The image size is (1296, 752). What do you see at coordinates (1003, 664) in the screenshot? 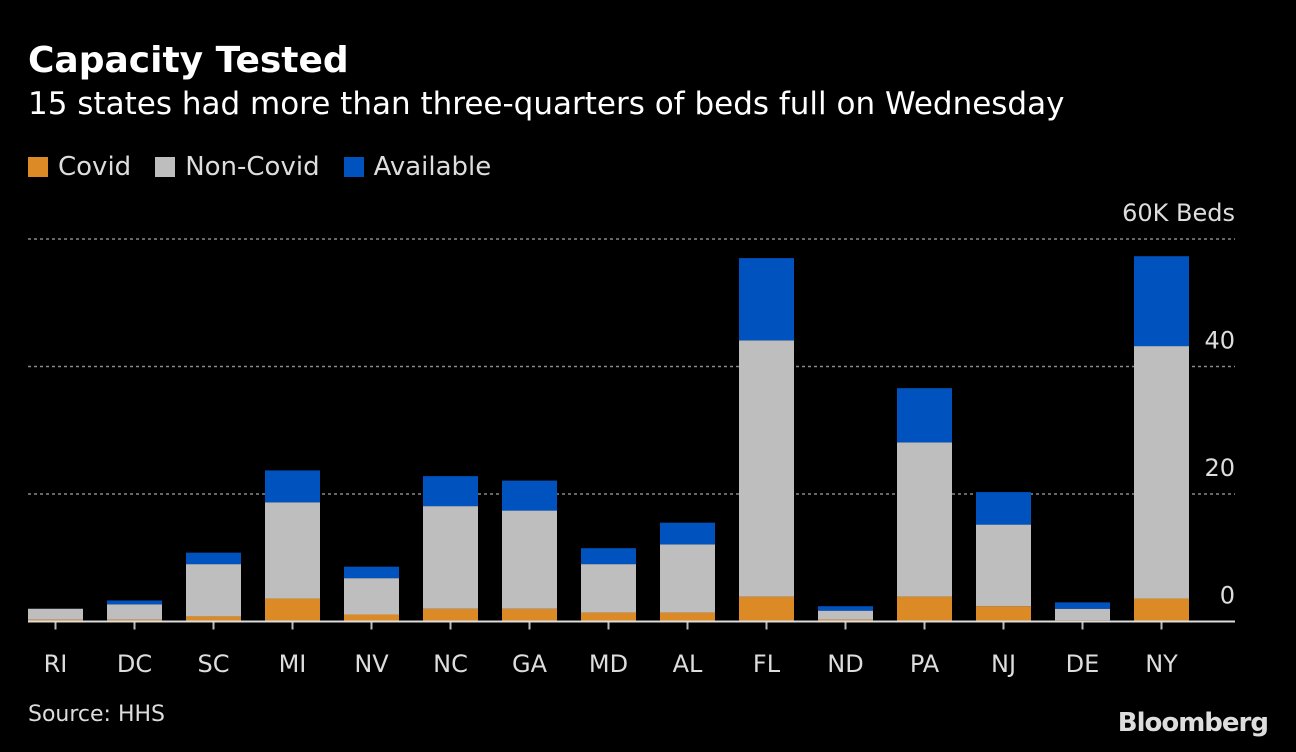
I see `x-tick-label: NJ` at bounding box center [1003, 664].